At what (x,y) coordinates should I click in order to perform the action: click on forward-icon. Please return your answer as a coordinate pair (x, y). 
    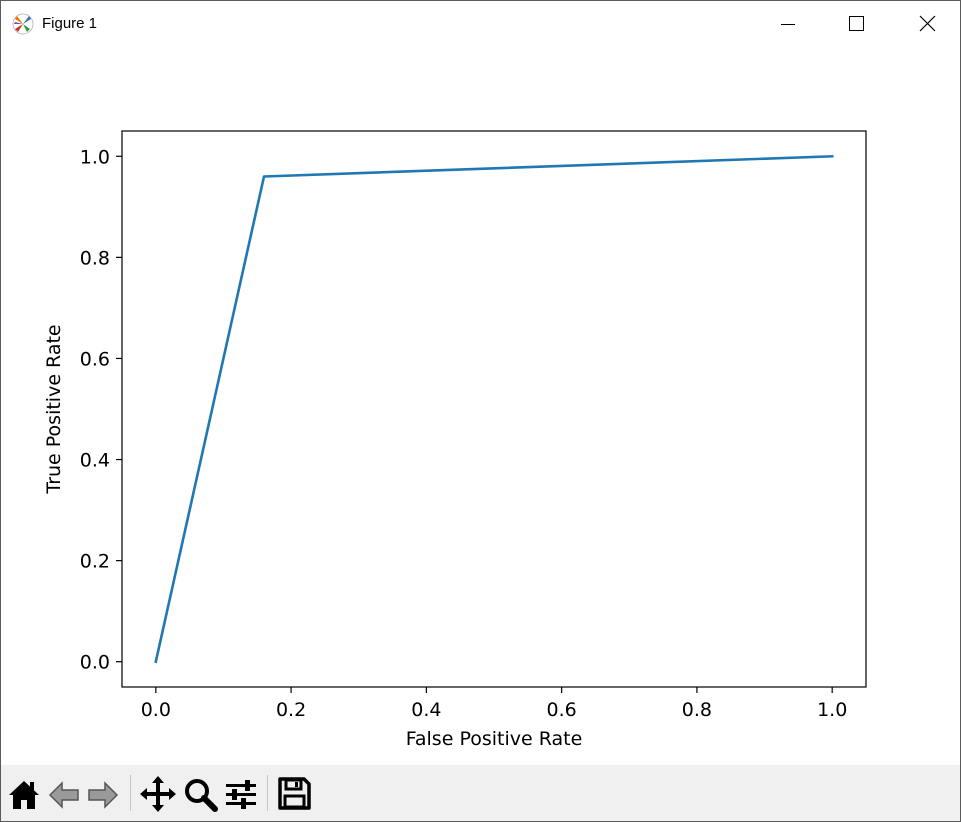
    Looking at the image, I should click on (103, 795).